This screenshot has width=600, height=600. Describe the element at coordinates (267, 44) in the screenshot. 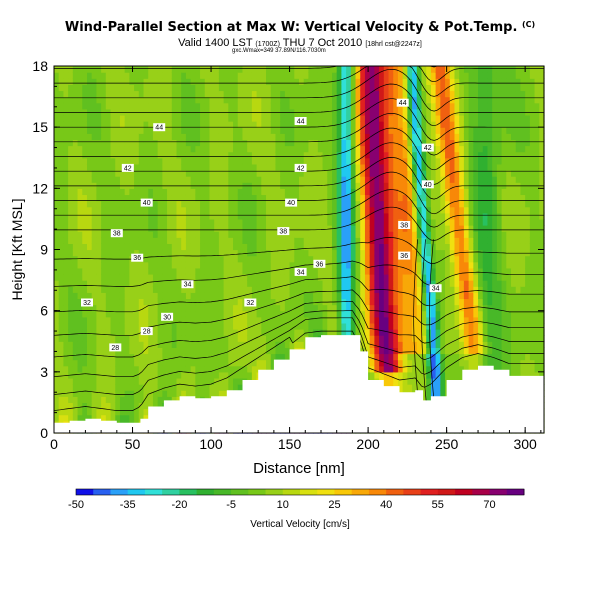

I see `subtitle-utc: (1700Z)` at that location.